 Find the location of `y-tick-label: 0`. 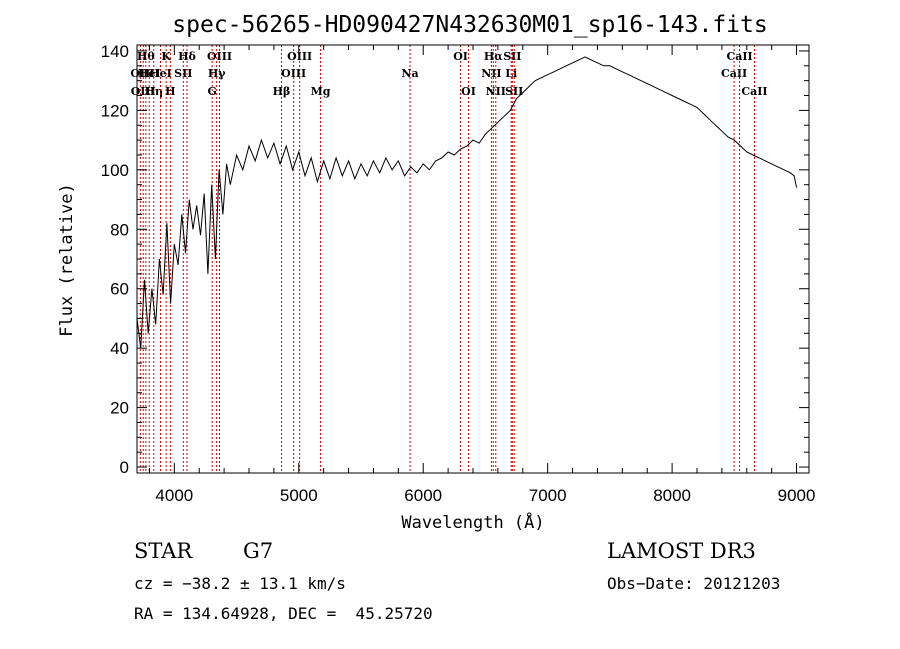

y-tick-label: 0 is located at coordinates (124, 467).